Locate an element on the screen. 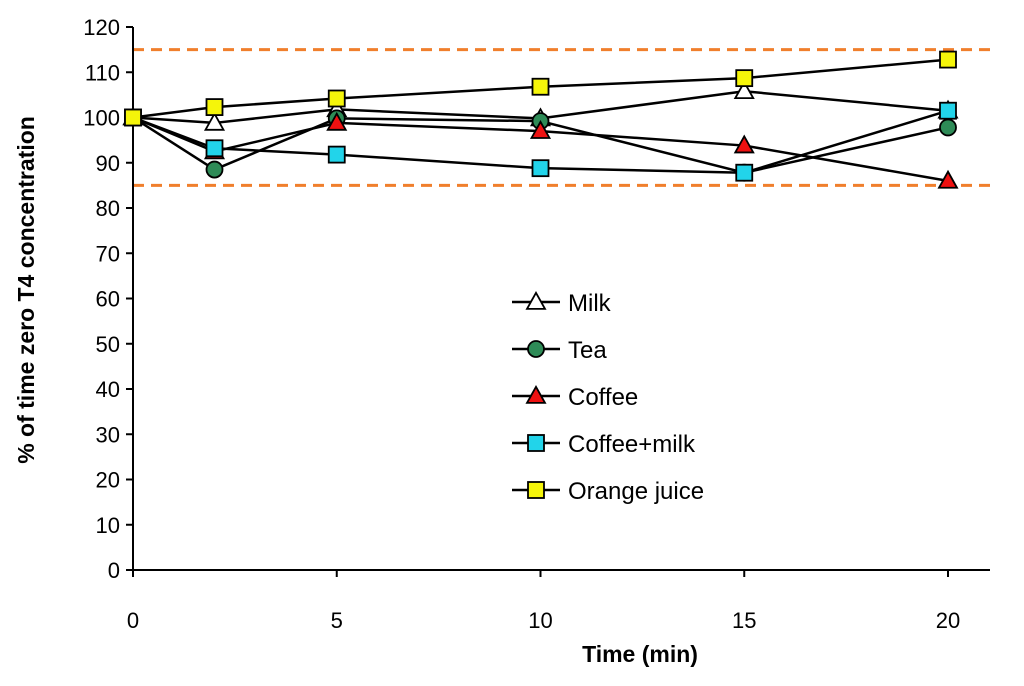 The width and height of the screenshot is (1024, 686). series-line-coffee is located at coordinates (540, 149).